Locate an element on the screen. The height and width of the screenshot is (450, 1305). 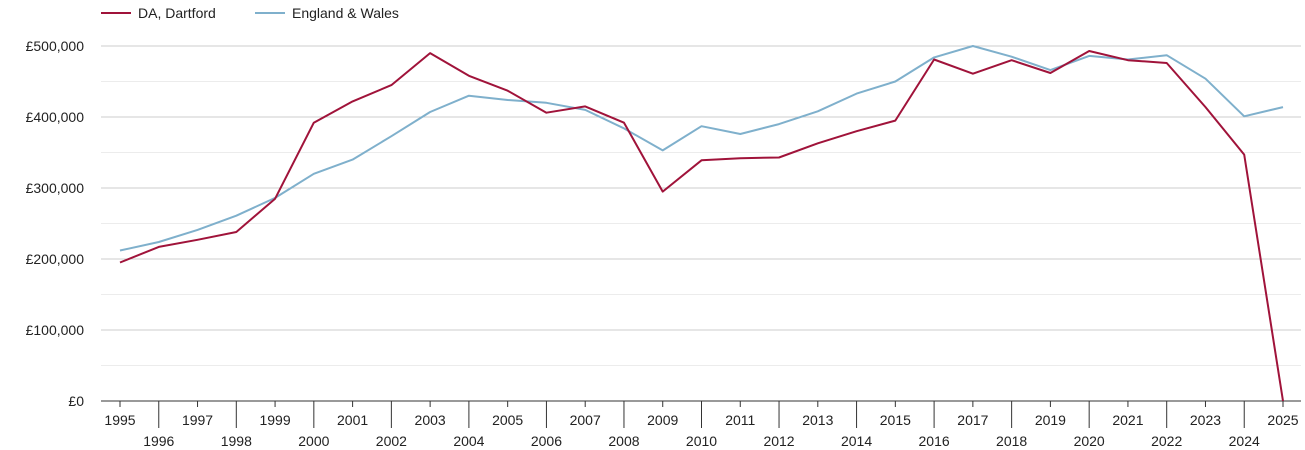
x-tick-label: 1998 is located at coordinates (236, 441).